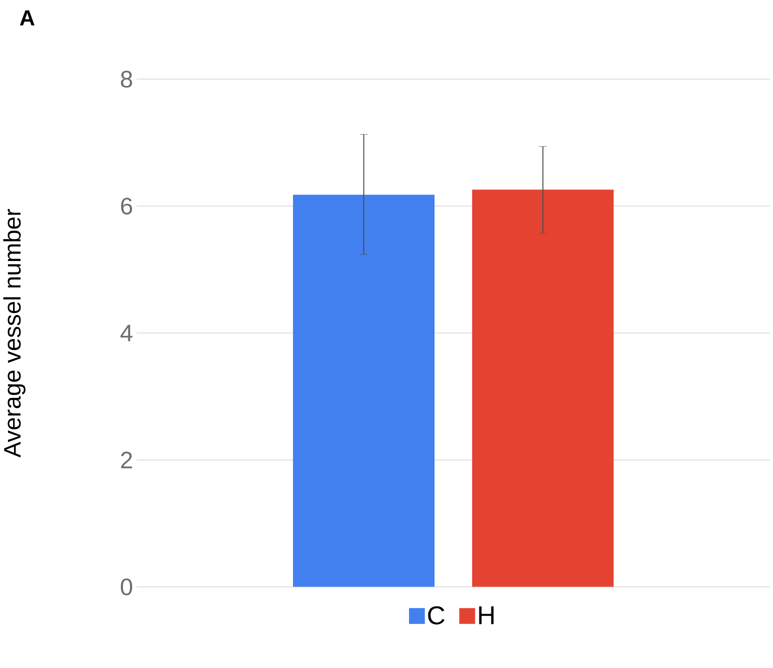 This screenshot has width=773, height=668. Describe the element at coordinates (14, 333) in the screenshot. I see `y-axis-title: Average vessel number` at that location.